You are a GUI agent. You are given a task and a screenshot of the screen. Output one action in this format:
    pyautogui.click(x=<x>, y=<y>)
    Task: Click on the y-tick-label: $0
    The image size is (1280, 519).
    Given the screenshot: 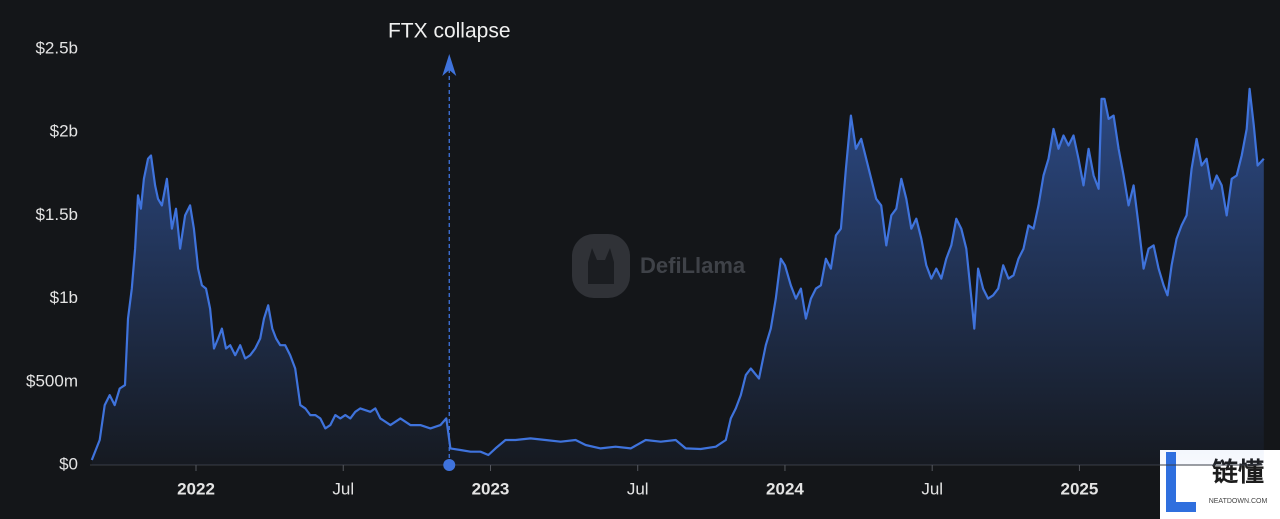 What is the action you would take?
    pyautogui.click(x=68, y=463)
    